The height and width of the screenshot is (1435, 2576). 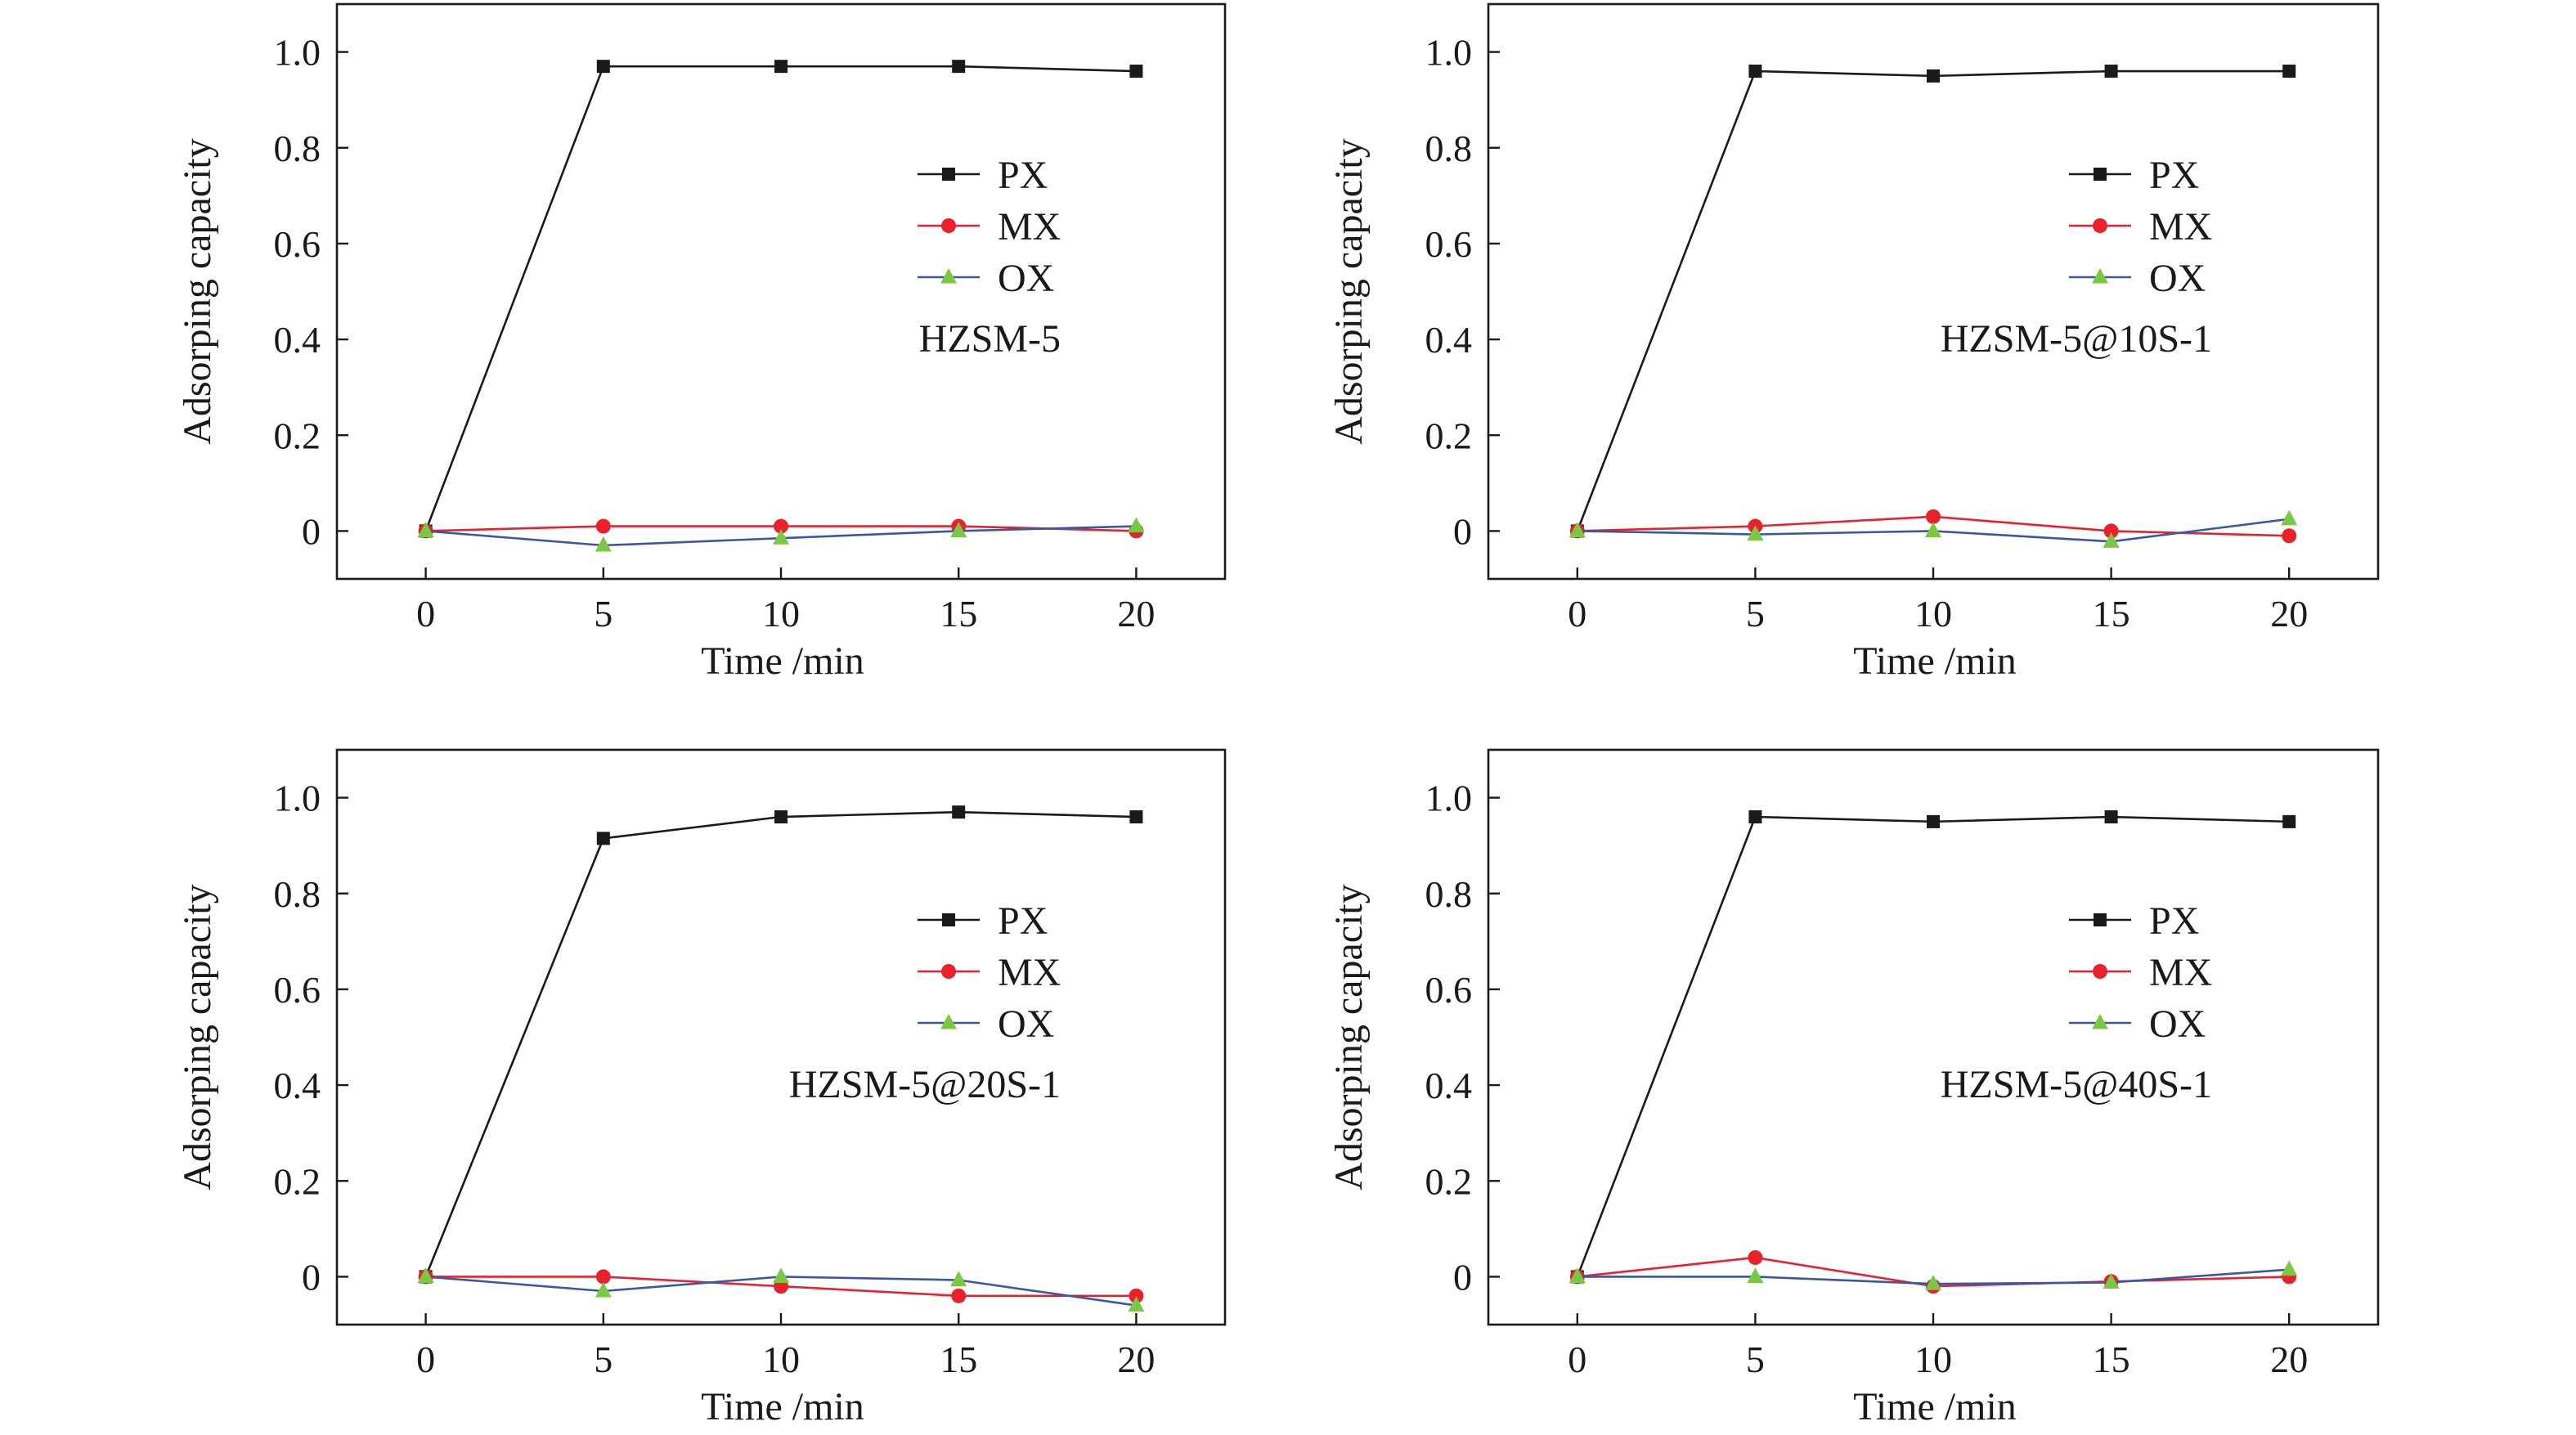 I want to click on sample-annotation: HZSM-5@40S-1, so click(x=2076, y=1084).